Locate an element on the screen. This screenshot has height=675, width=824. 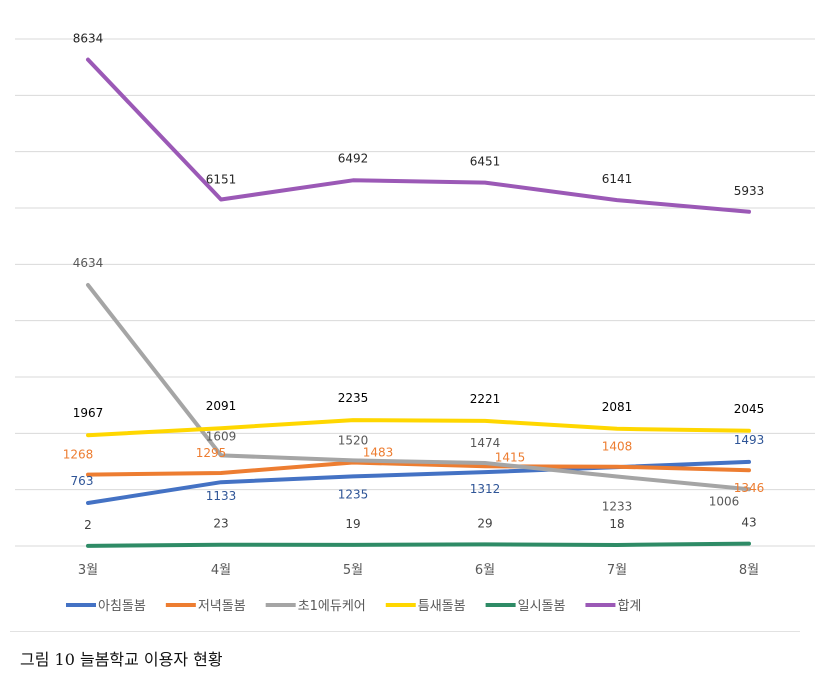
data-label: 5933 is located at coordinates (749, 191).